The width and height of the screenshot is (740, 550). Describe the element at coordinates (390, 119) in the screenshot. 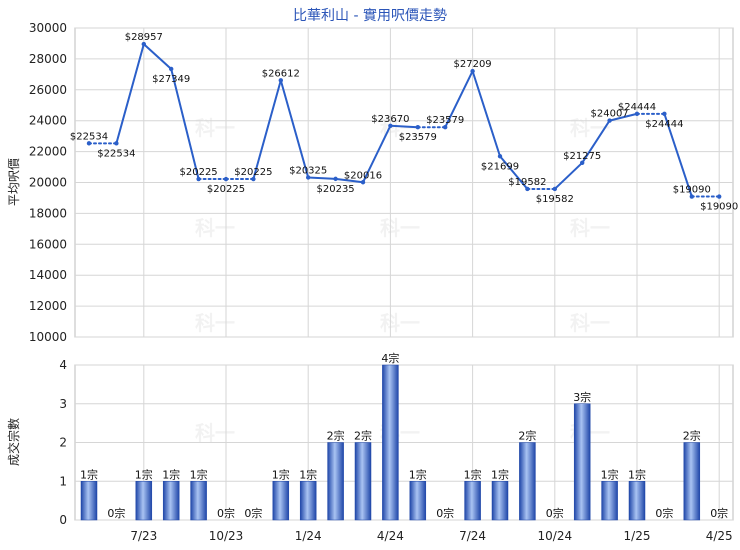

I see `price-data-label: $23670` at that location.